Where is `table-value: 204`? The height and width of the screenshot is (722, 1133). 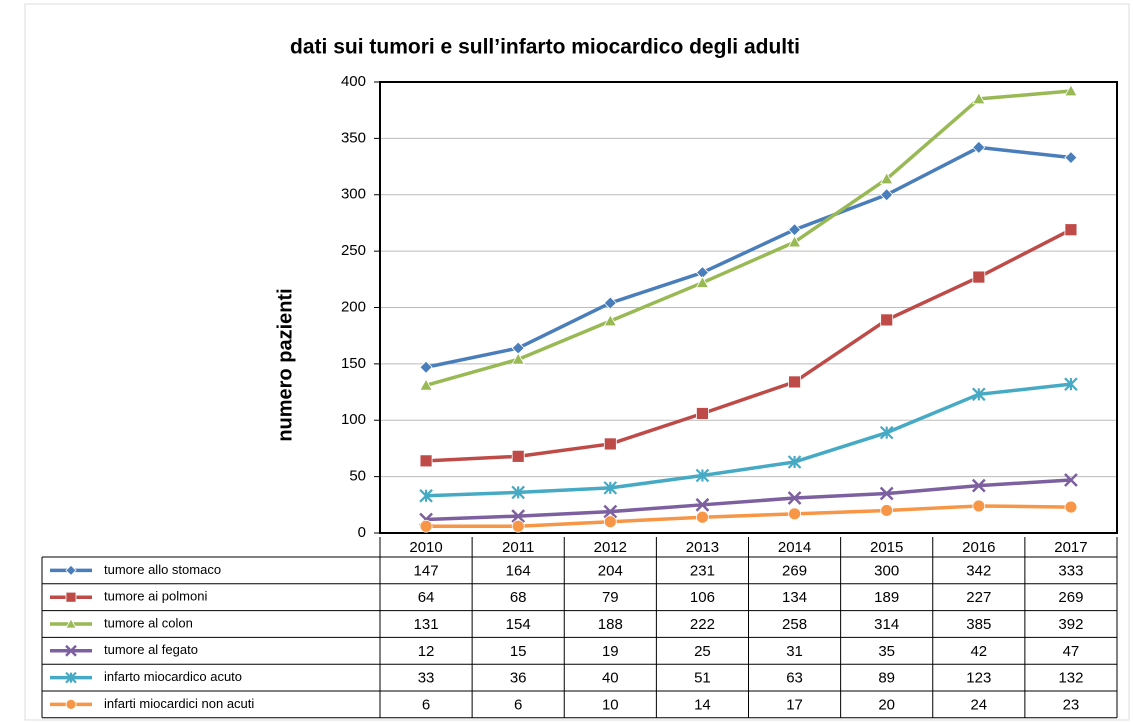 table-value: 204 is located at coordinates (610, 570).